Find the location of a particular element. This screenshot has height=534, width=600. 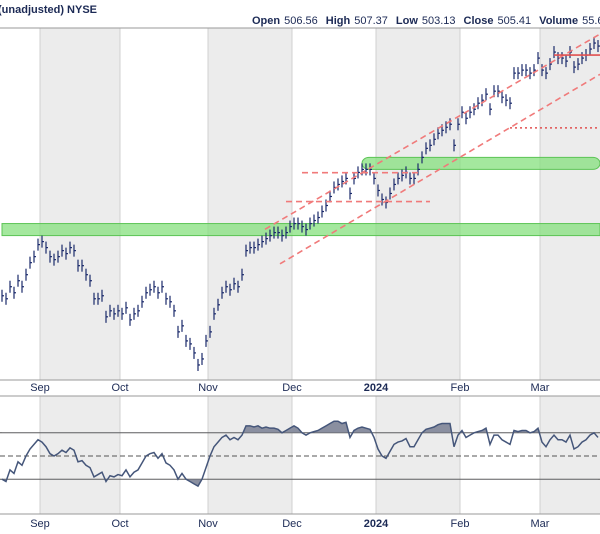

quote-label: Close is located at coordinates (479, 21).